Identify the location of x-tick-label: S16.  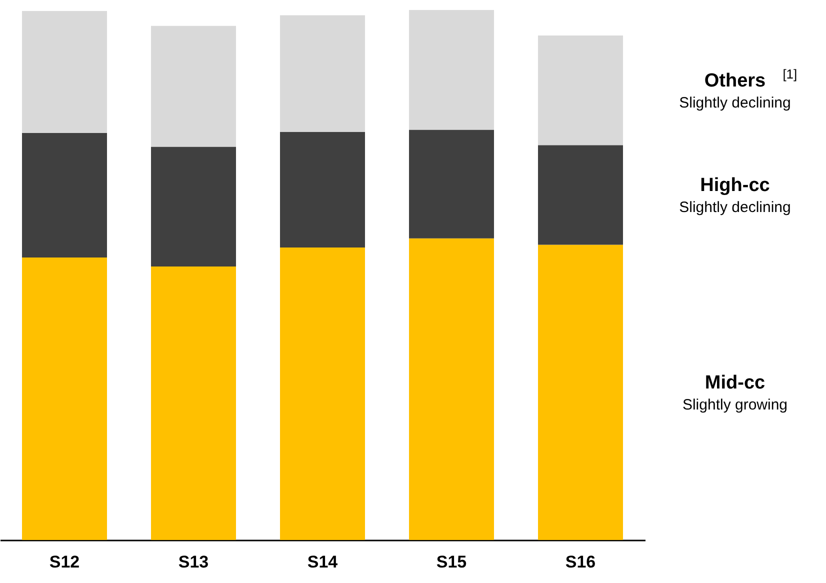
(580, 562).